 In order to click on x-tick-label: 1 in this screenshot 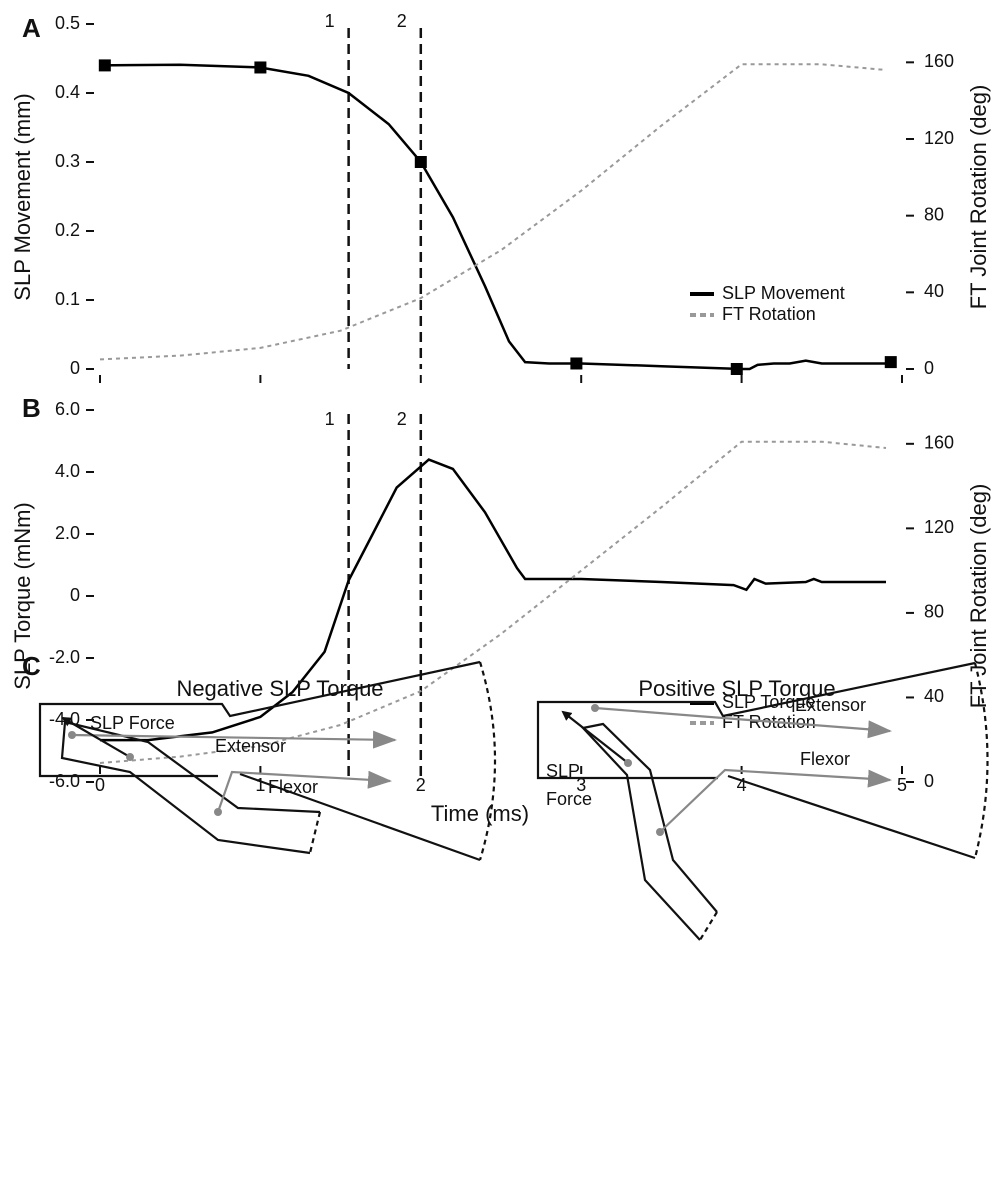, I will do `click(260, 785)`.